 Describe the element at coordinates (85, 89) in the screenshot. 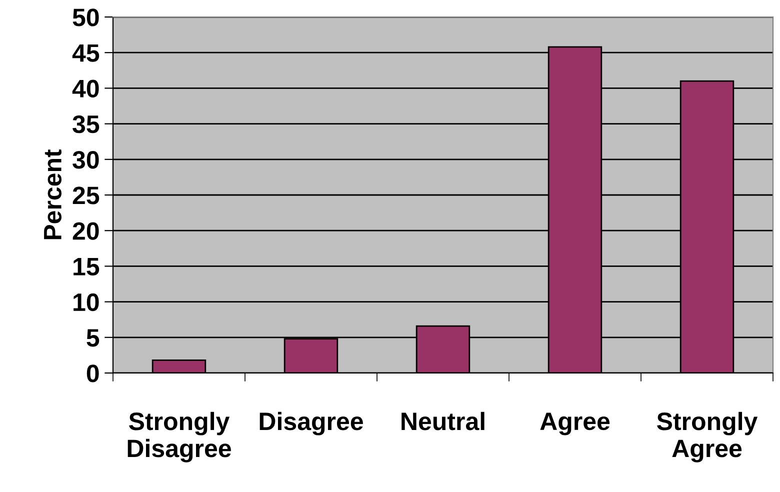

I see `y-tick-label: 40` at that location.